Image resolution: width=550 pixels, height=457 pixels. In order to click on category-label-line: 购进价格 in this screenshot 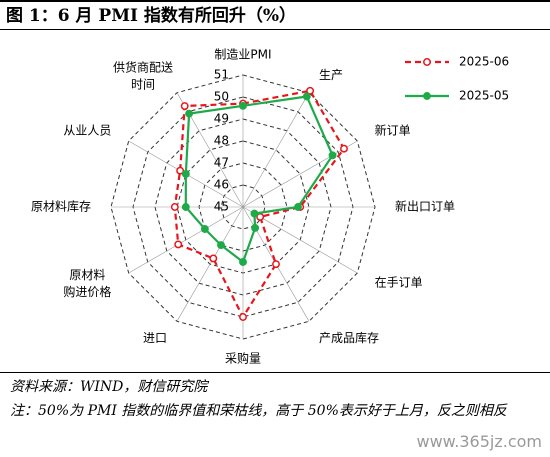, I will do `click(87, 291)`.